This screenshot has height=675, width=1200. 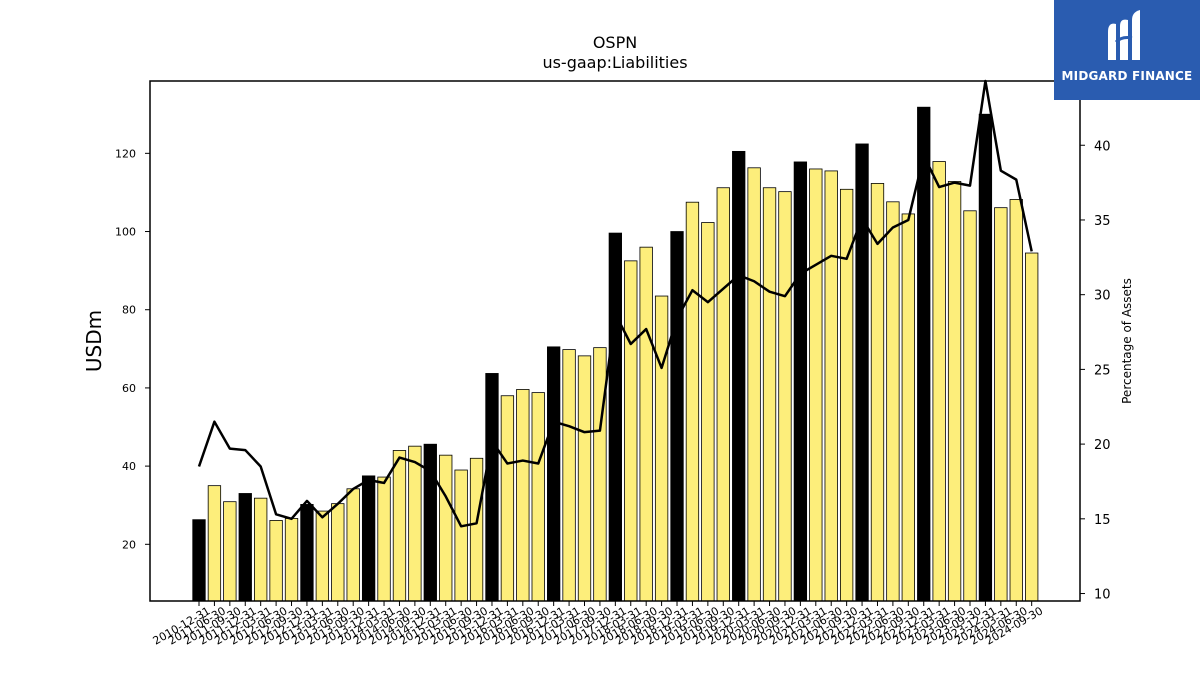 I want to click on y-axis-right-label: Percentage of Assets, so click(x=1127, y=341).